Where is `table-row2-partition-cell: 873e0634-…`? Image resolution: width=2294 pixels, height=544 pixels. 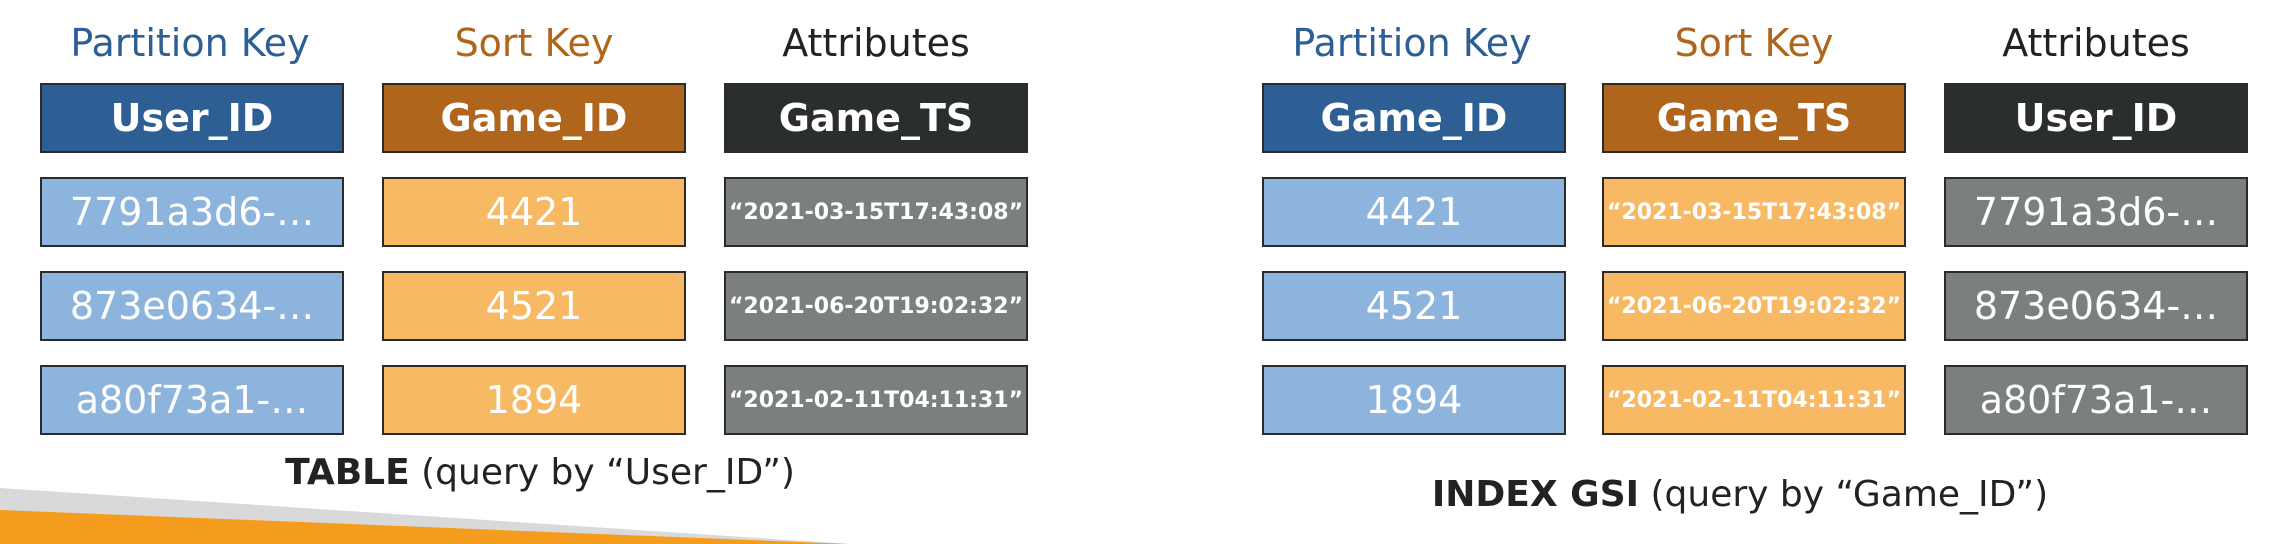 table-row2-partition-cell: 873e0634-… is located at coordinates (192, 306).